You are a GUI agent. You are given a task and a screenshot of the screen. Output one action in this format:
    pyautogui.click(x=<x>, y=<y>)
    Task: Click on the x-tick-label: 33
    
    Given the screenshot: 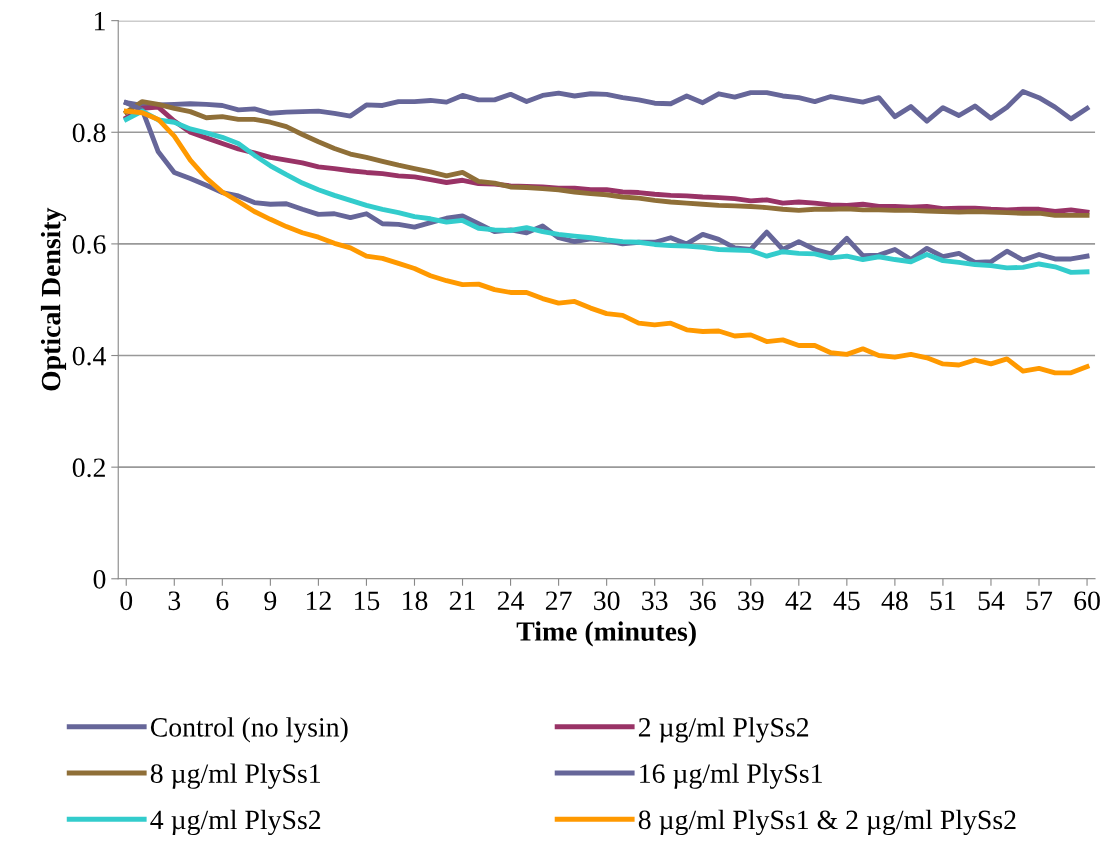 What is the action you would take?
    pyautogui.click(x=655, y=601)
    